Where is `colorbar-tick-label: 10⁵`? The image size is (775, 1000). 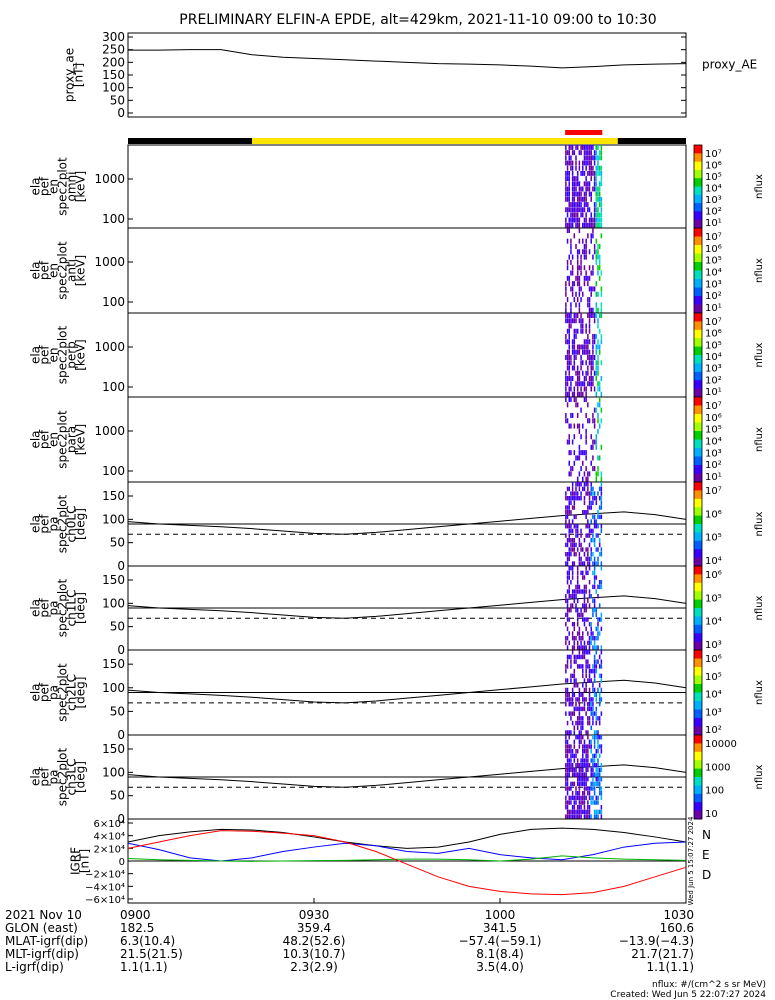 colorbar-tick-label: 10⁵ is located at coordinates (713, 345).